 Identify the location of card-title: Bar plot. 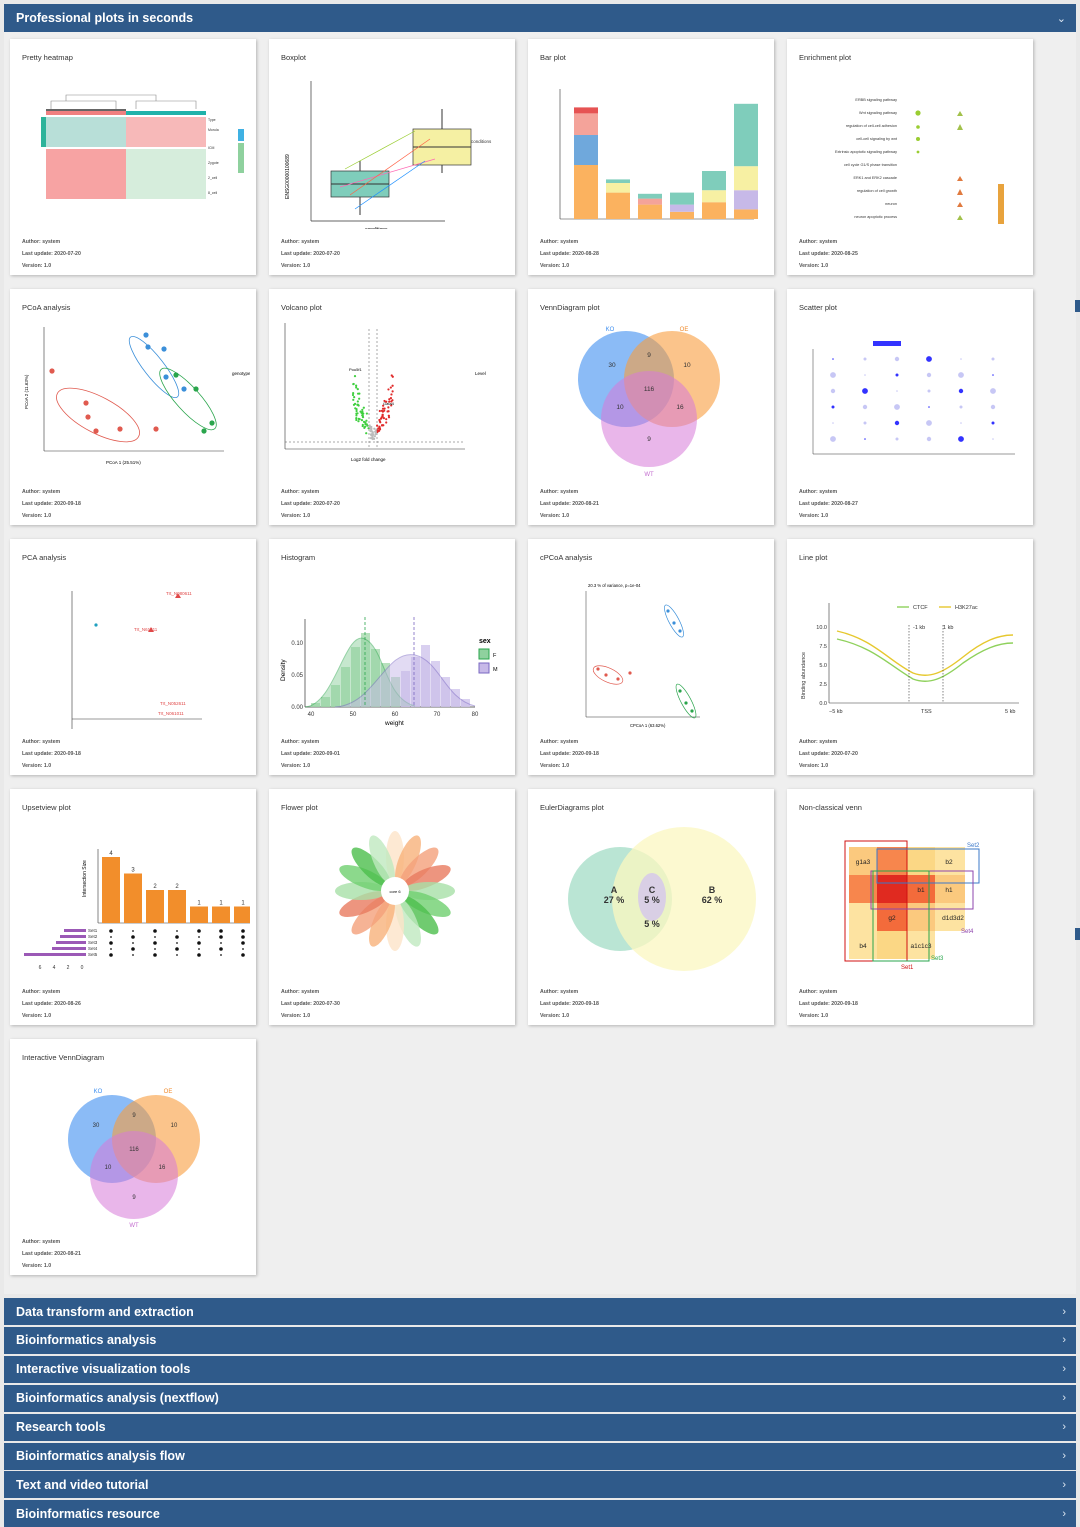
(553, 57).